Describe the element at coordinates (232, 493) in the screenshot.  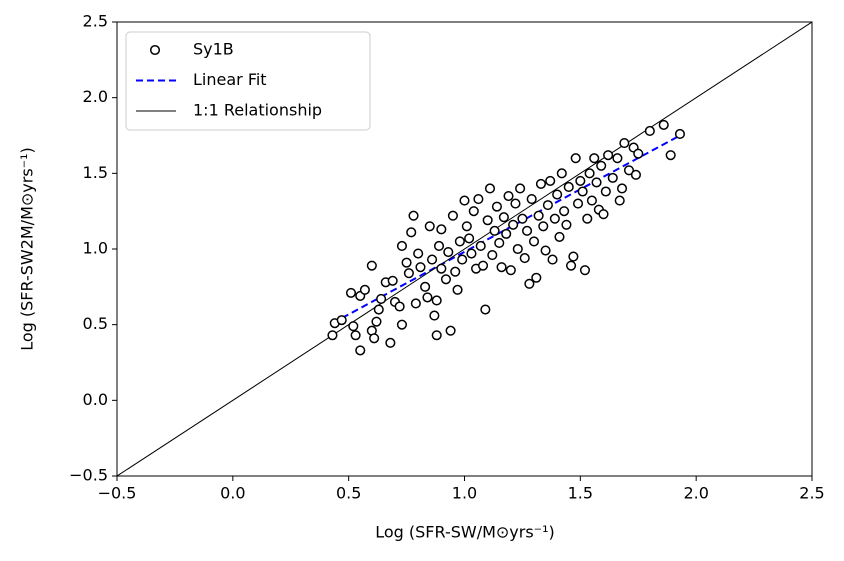
I see `x-tick-label: 0.0` at that location.